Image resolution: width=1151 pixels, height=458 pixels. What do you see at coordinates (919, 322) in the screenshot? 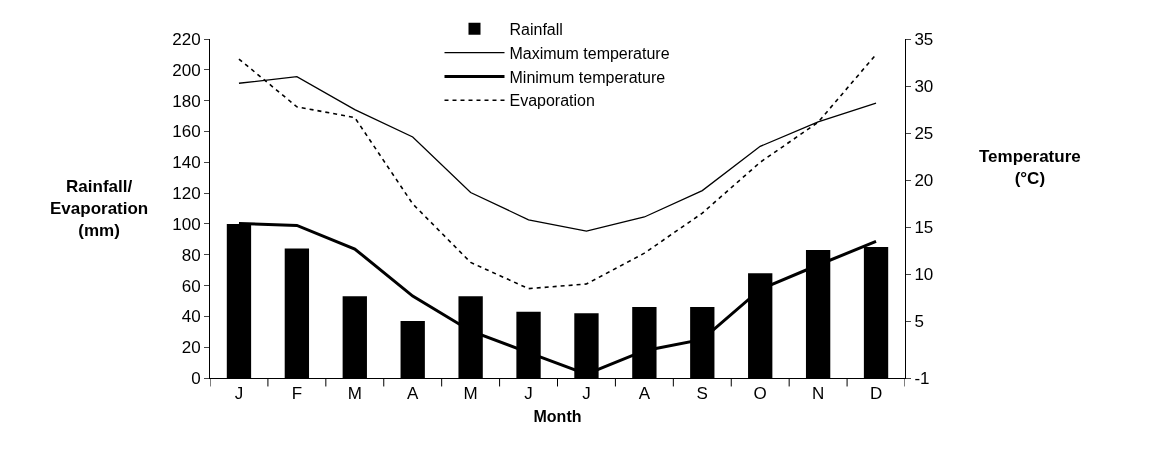
I see `y2-tick-label: 5` at bounding box center [919, 322].